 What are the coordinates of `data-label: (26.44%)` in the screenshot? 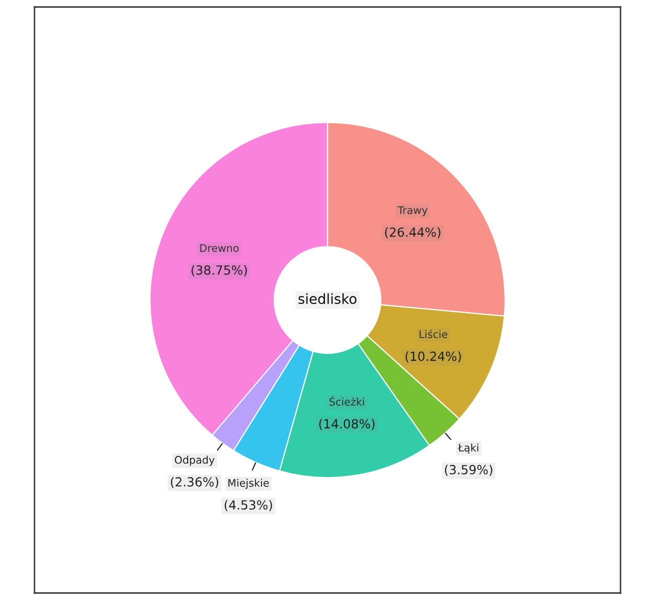 It's located at (412, 232).